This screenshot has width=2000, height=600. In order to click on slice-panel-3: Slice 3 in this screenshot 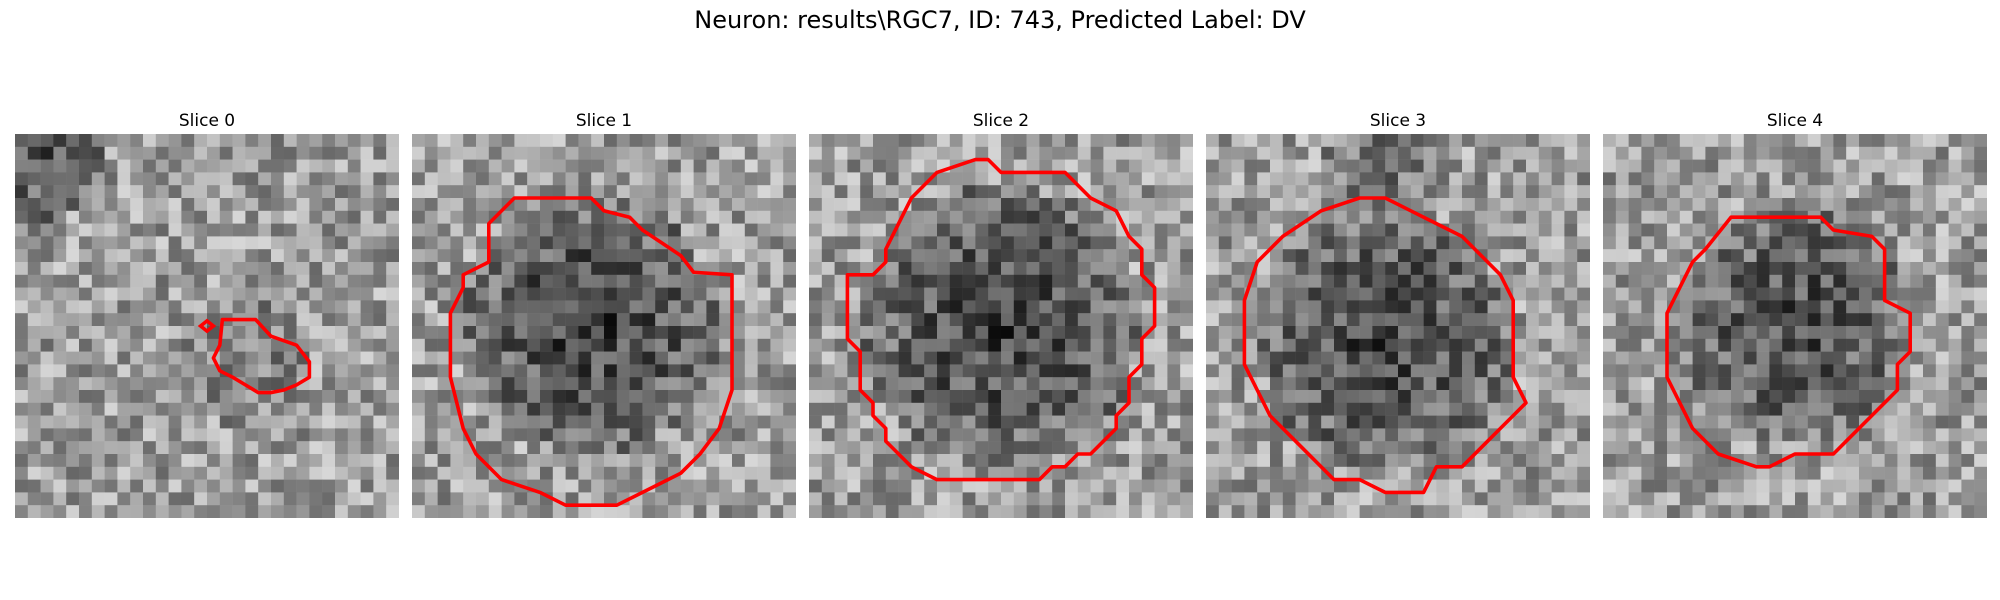, I will do `click(1398, 313)`.